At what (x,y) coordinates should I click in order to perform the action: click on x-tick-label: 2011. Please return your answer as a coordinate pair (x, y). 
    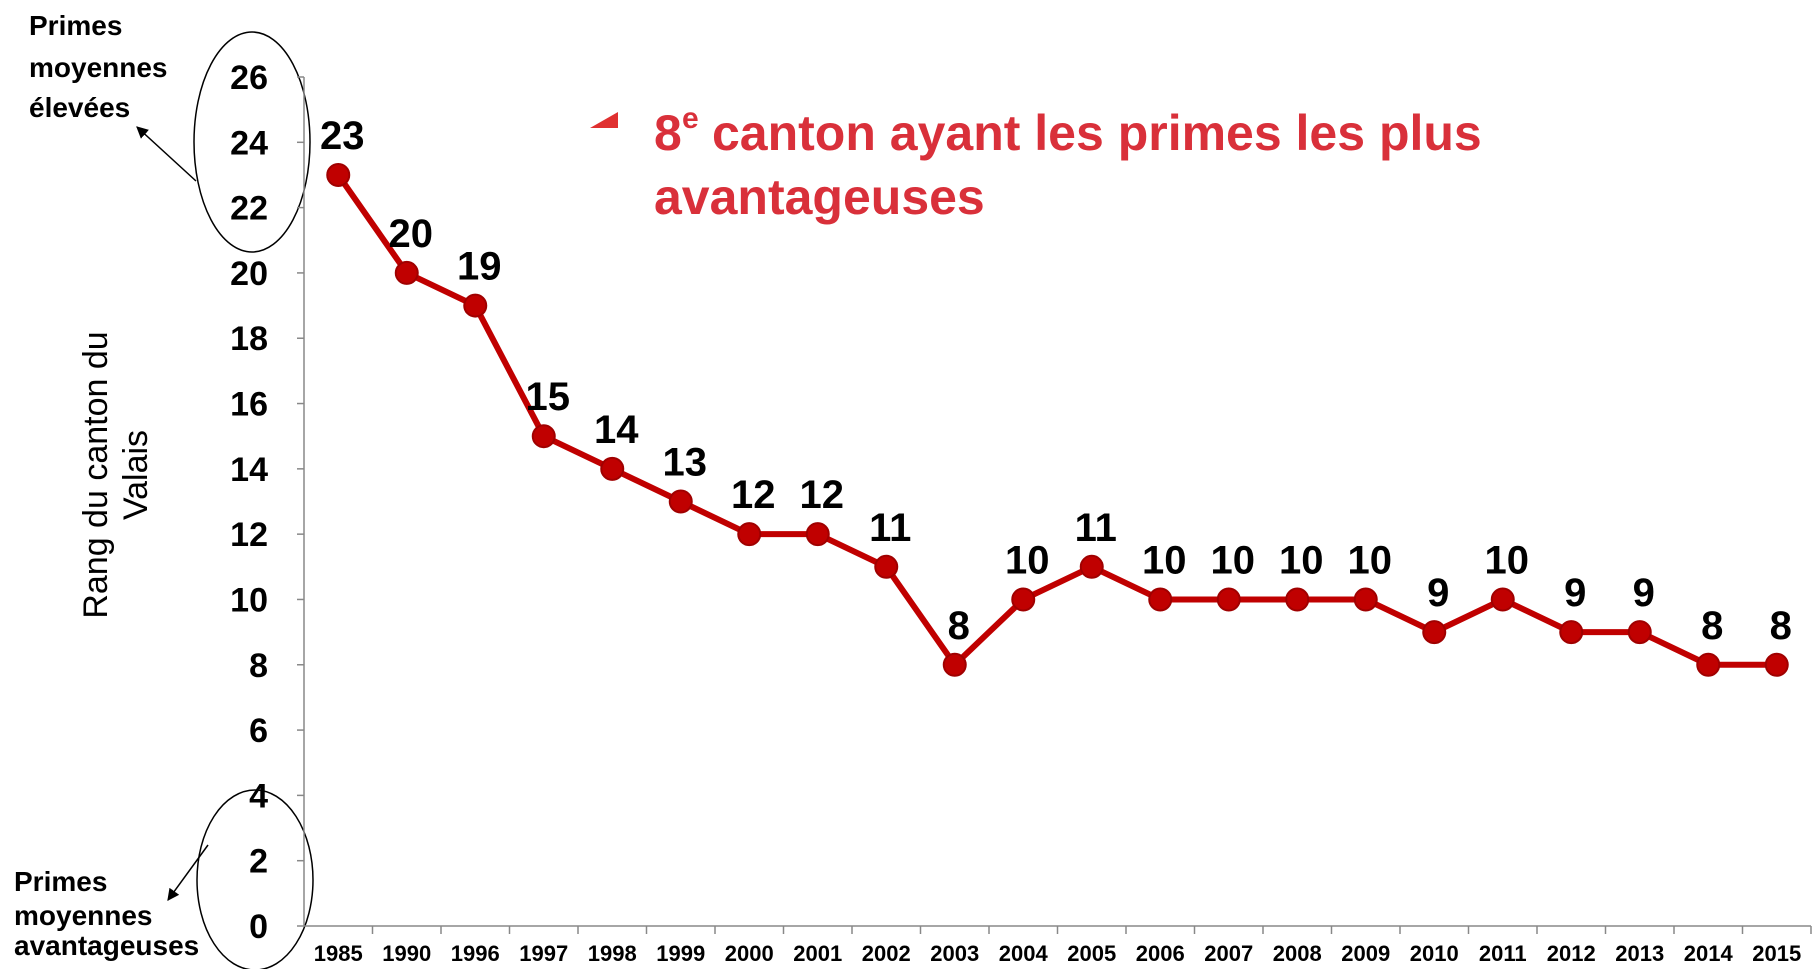
    Looking at the image, I should click on (1503, 953).